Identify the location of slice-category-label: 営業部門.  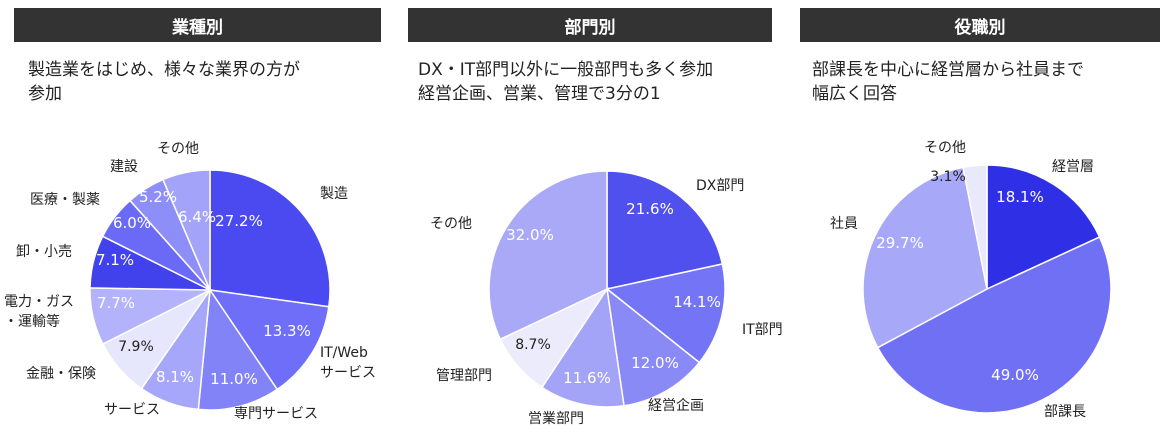
(556, 419).